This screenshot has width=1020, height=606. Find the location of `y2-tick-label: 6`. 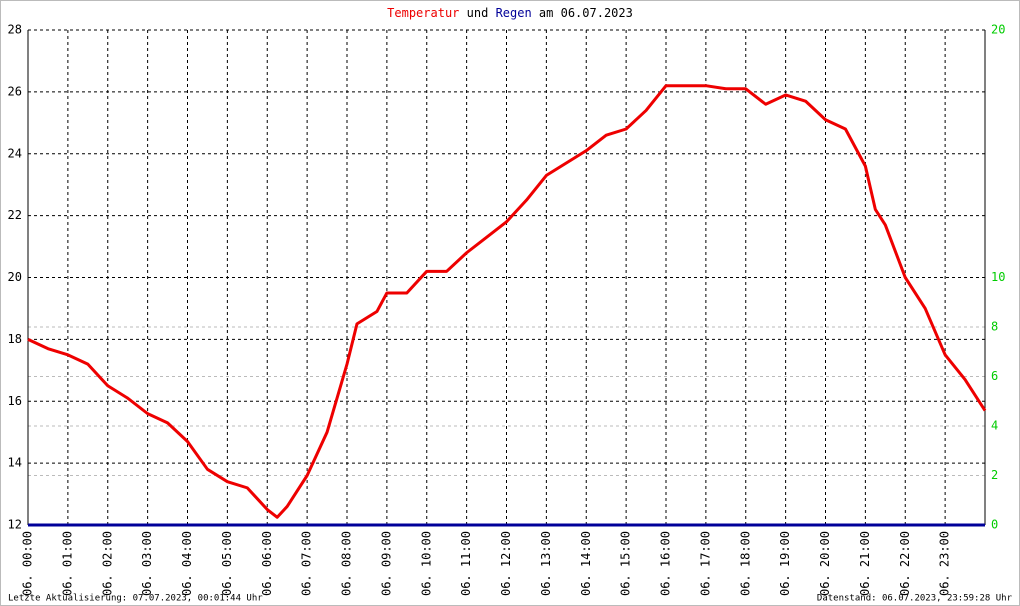

y2-tick-label: 6 is located at coordinates (994, 376).